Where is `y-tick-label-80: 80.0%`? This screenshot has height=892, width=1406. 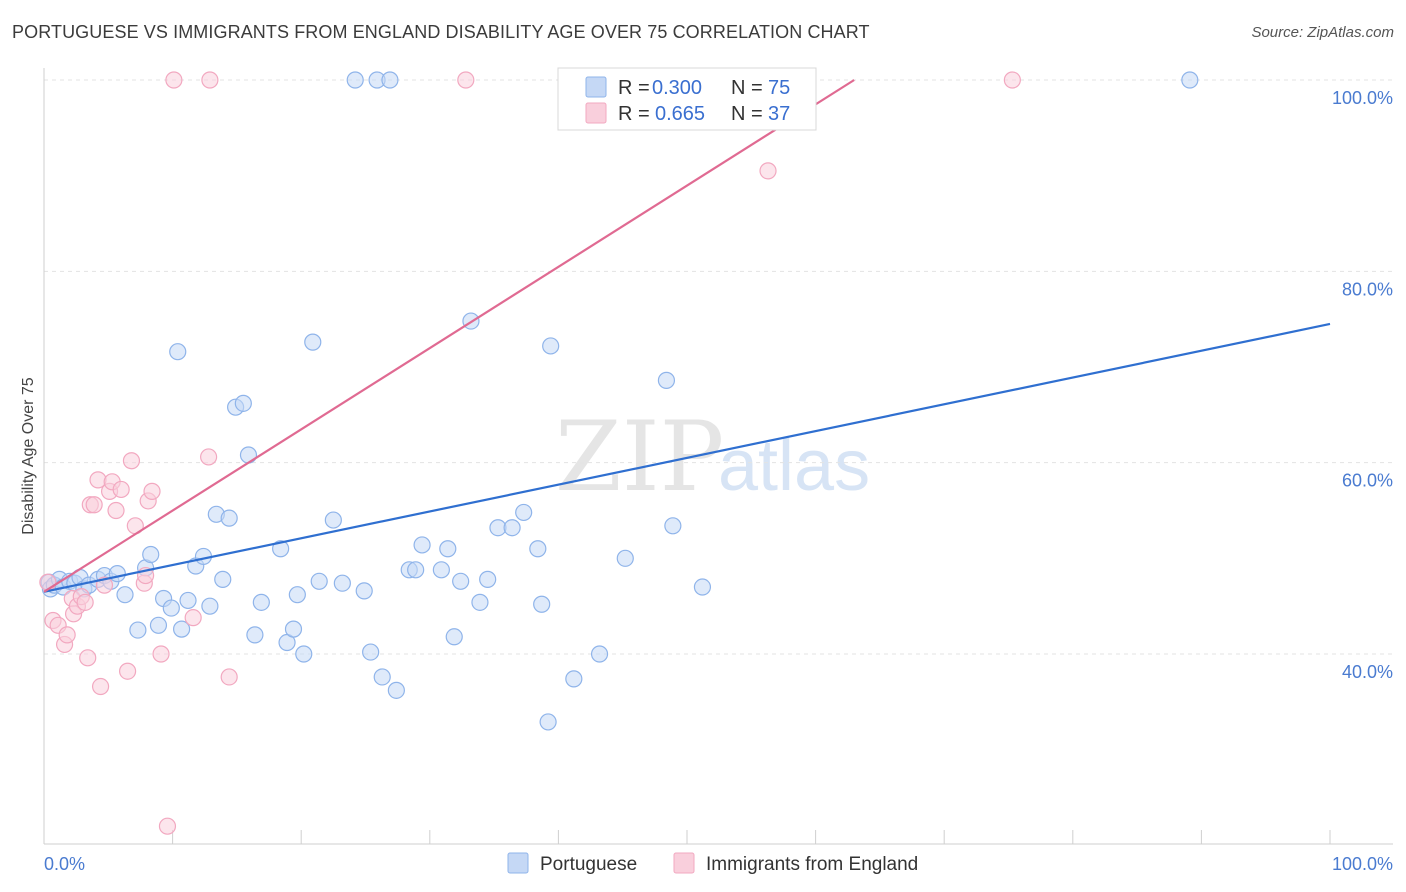
y-tick-label-80: 80.0% is located at coordinates (1367, 289).